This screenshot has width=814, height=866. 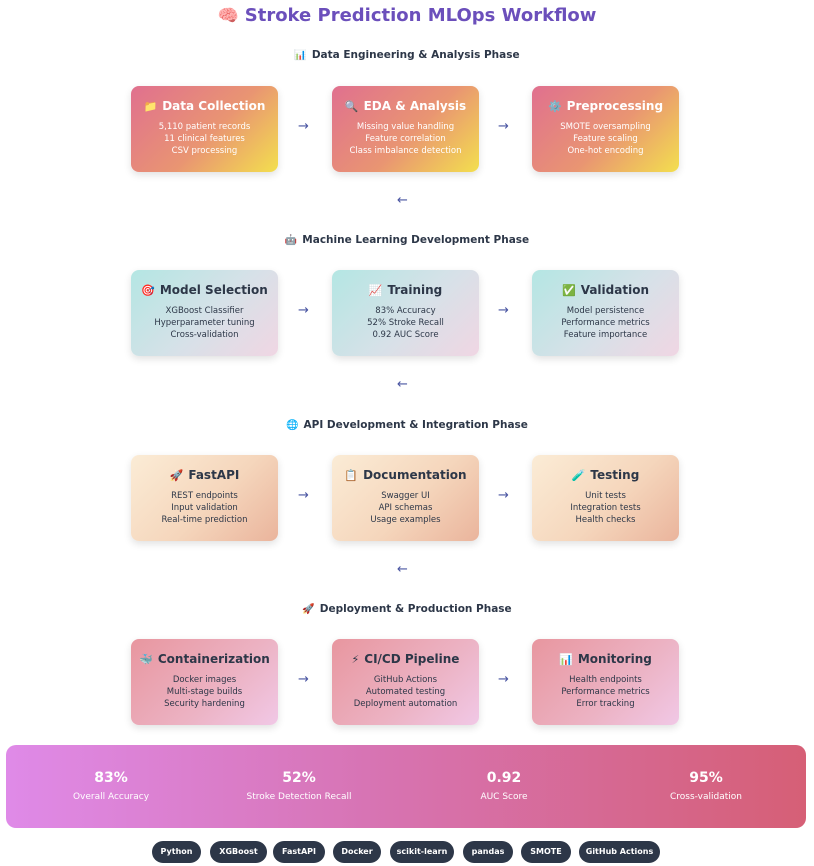 I want to click on card-detail: Feature correlation, so click(x=405, y=139).